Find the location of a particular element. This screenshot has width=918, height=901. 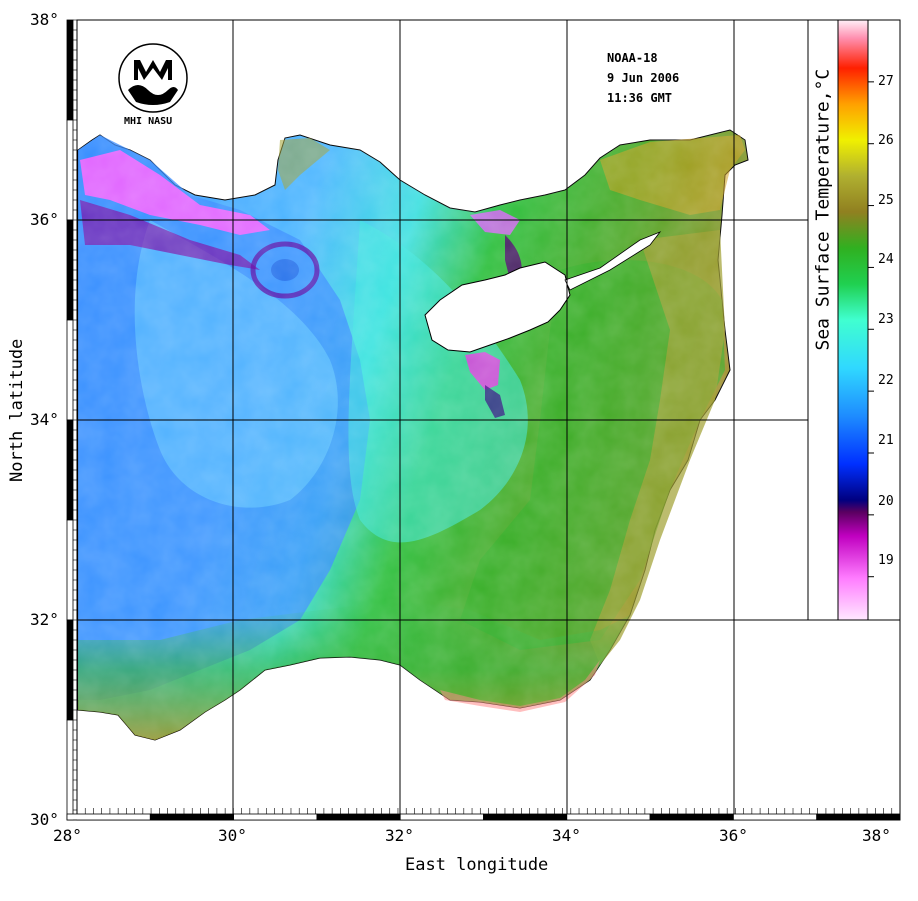

acquisition-time: 11:36 GMT is located at coordinates (640, 98).